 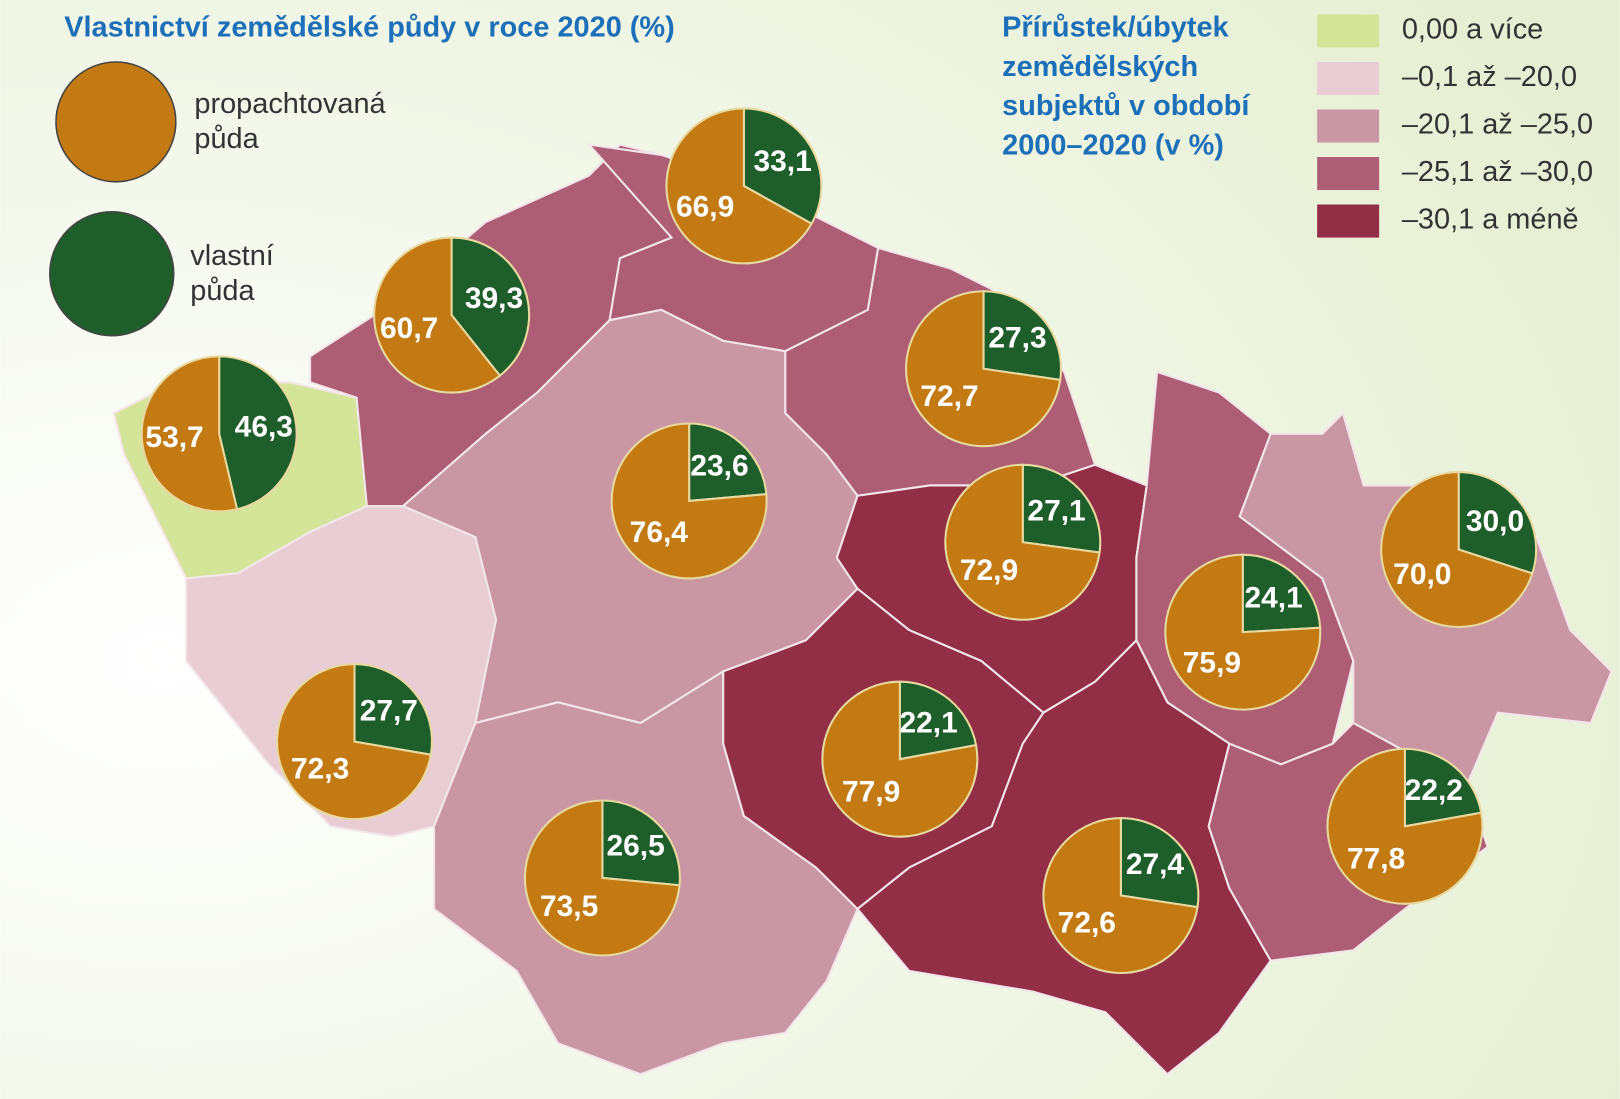 I want to click on class-label: –25,1 až –30,0, so click(x=1497, y=172).